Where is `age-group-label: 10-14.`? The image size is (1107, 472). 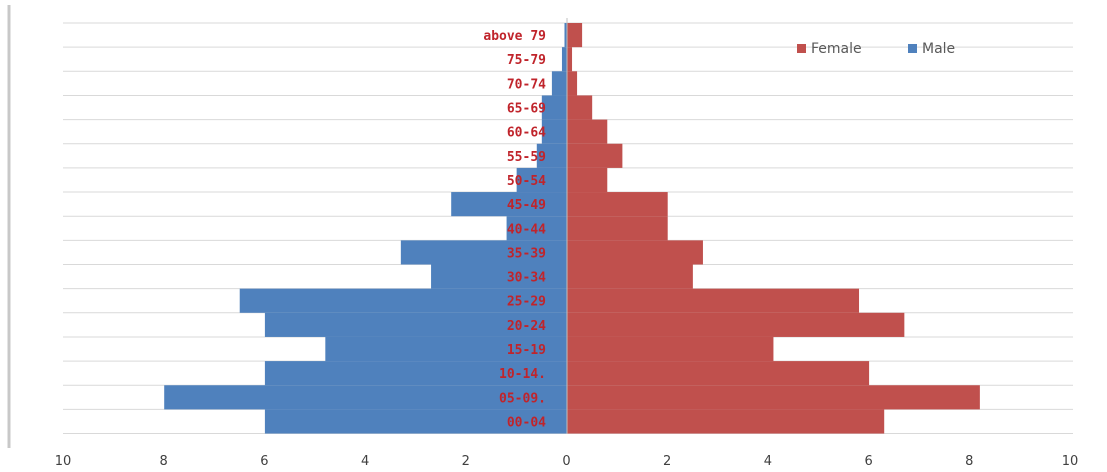
age-group-label: 10-14. is located at coordinates (522, 374).